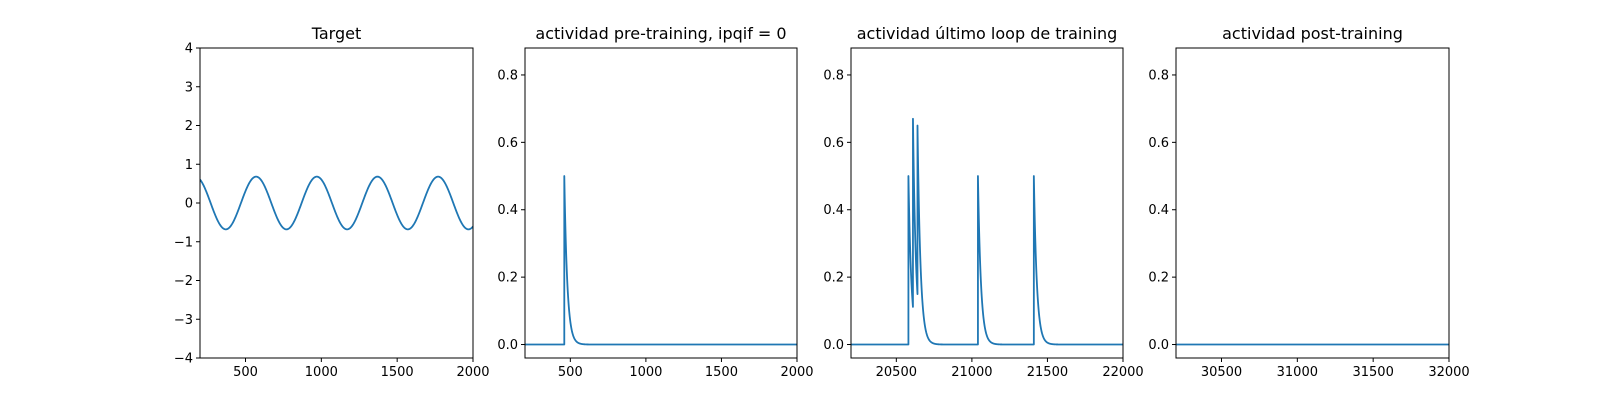 This screenshot has height=400, width=1600. Describe the element at coordinates (183, 320) in the screenshot. I see `y-tick-label: −3` at that location.